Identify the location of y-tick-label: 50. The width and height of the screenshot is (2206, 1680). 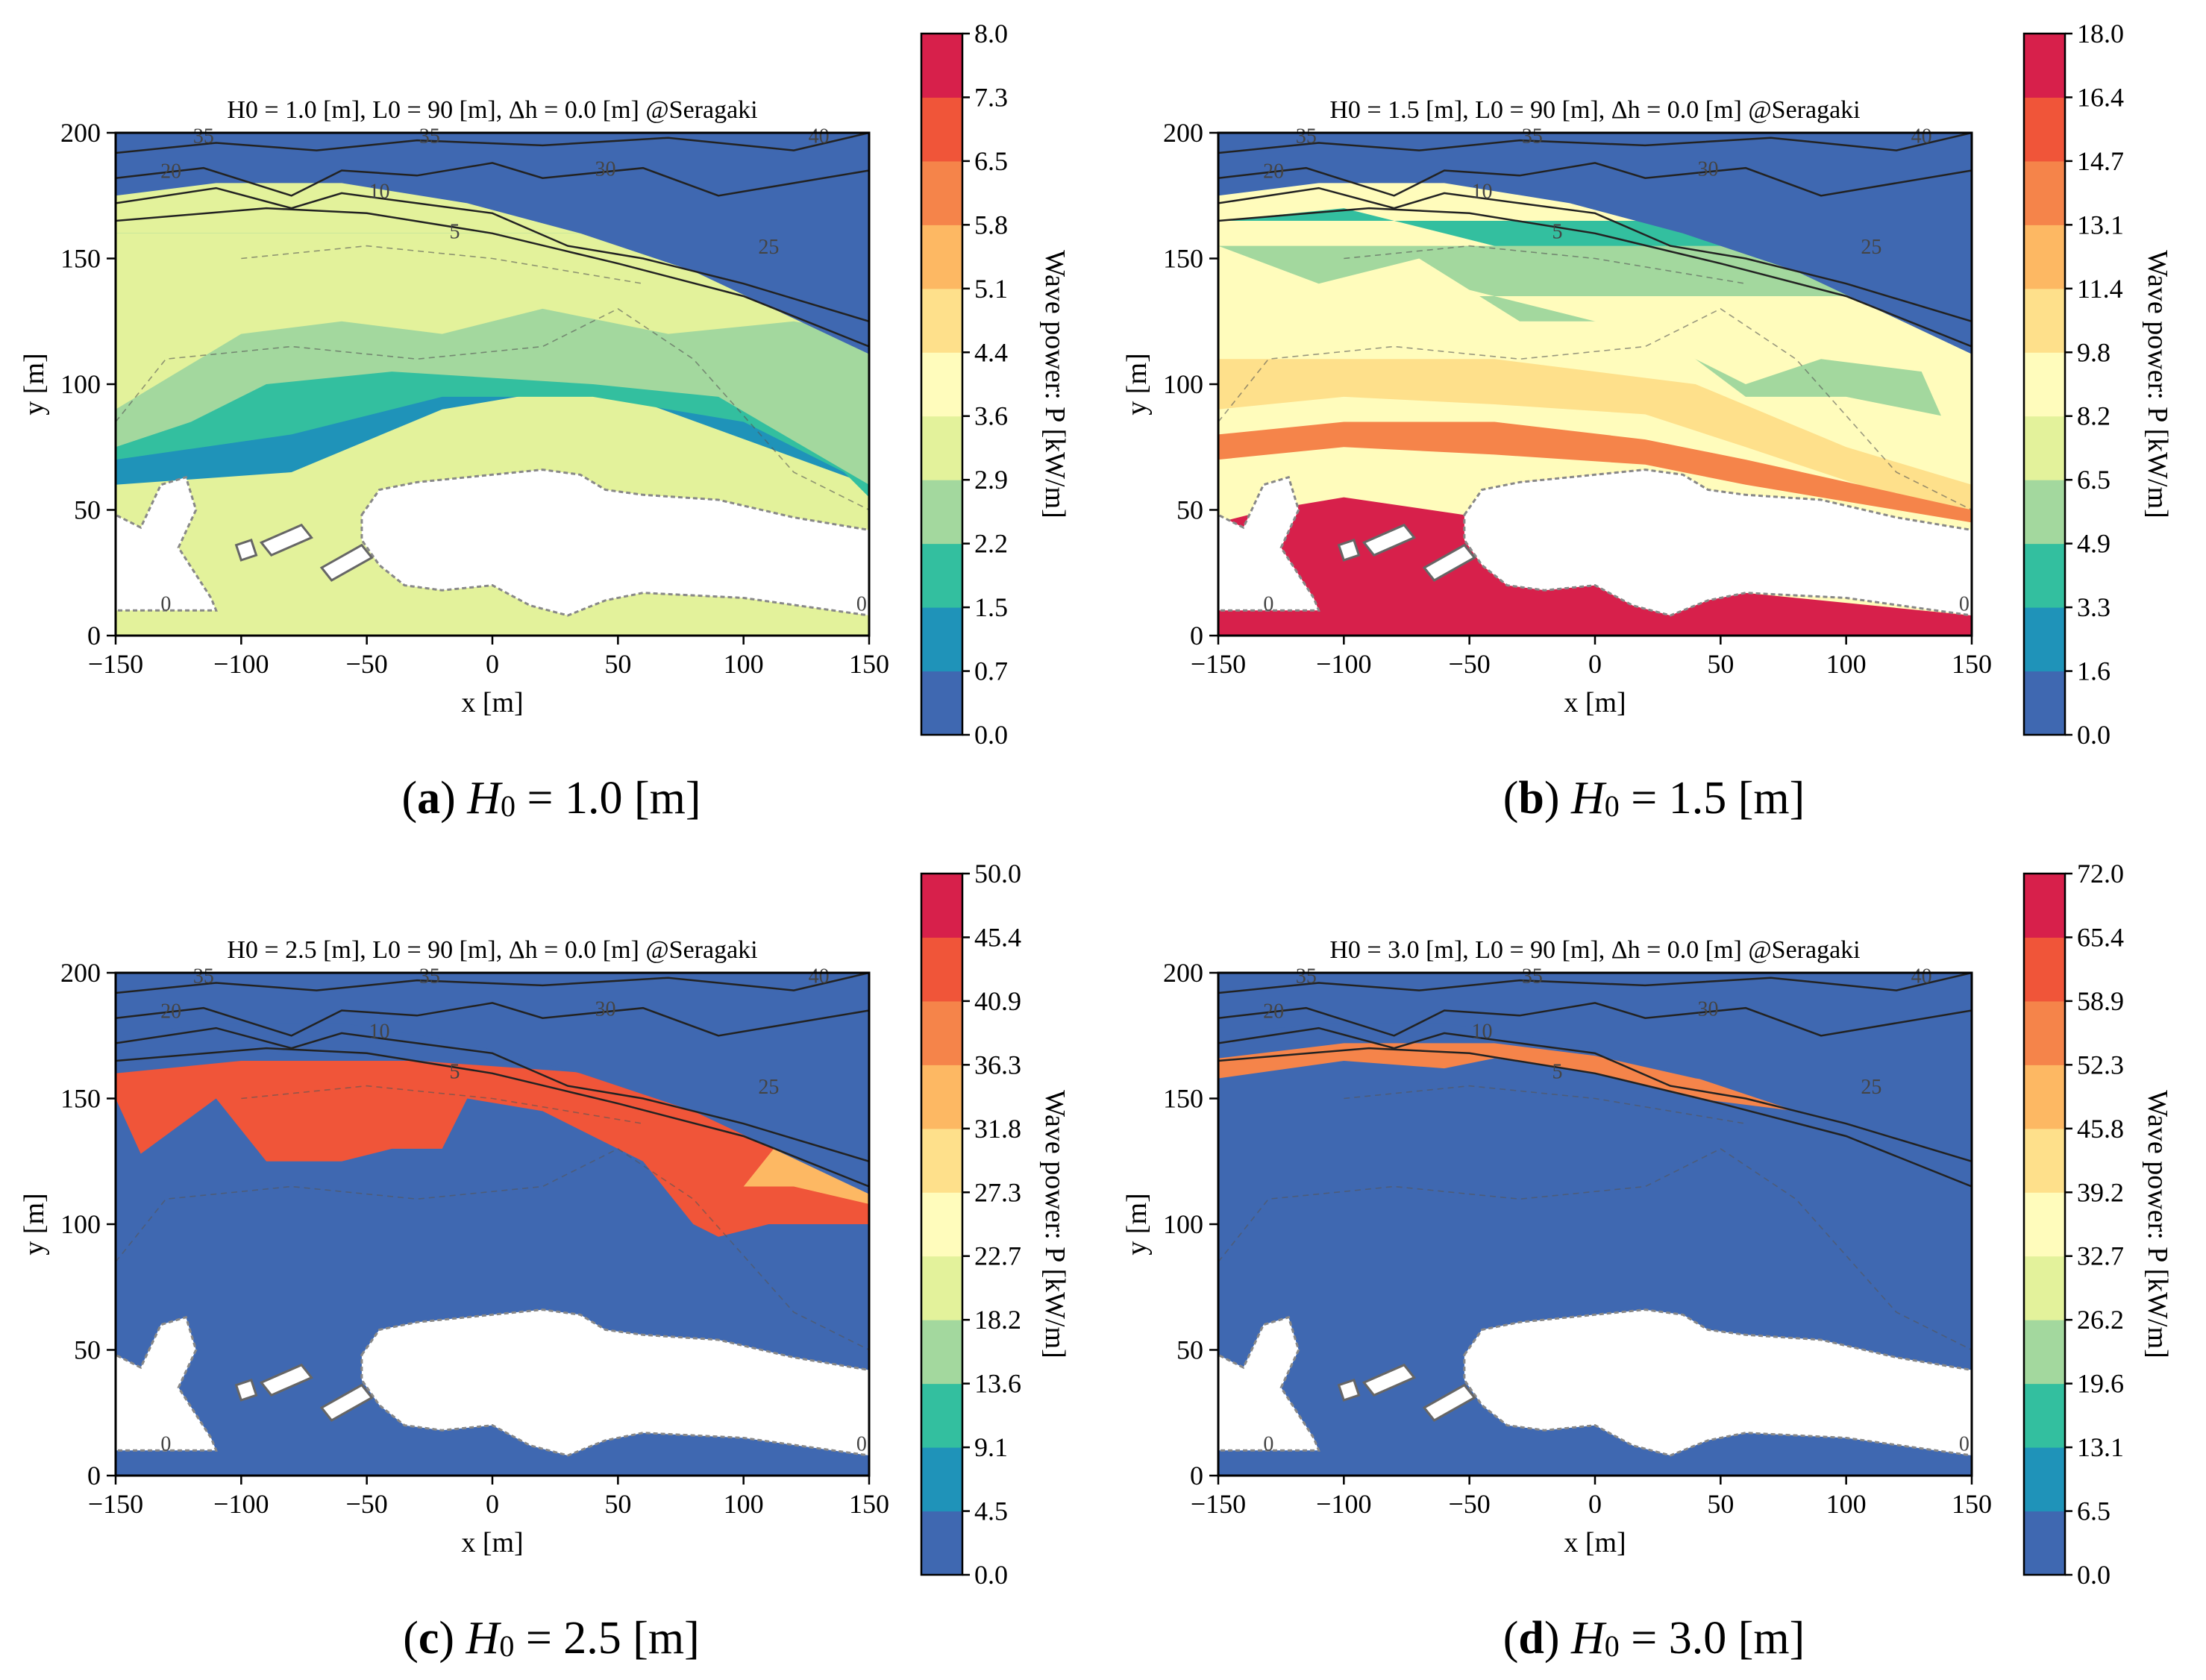
(87, 1350).